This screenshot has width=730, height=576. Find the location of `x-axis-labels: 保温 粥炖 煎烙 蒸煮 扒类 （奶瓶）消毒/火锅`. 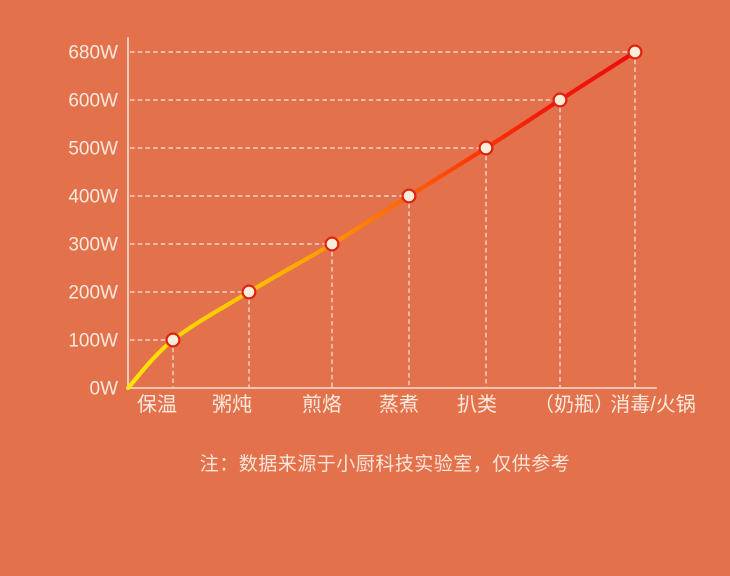

x-axis-labels: 保温 粥炖 煎烙 蒸煮 扒类 （奶瓶）消毒/火锅 is located at coordinates (416, 404).